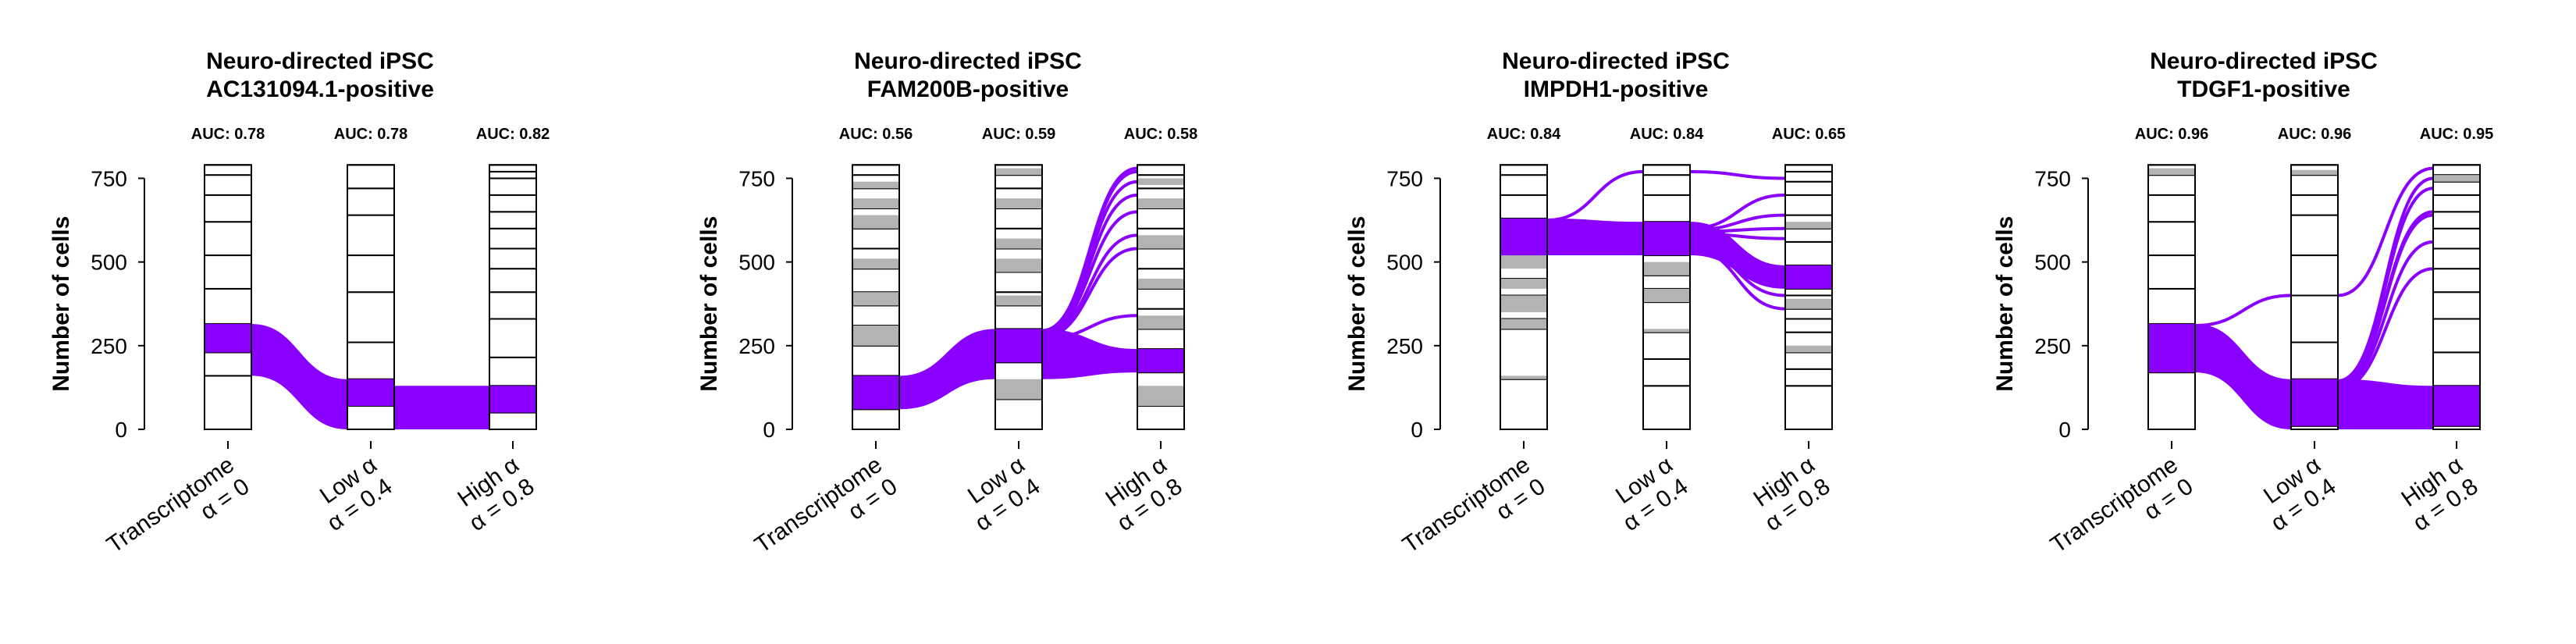 This screenshot has height=644, width=2576. What do you see at coordinates (228, 134) in the screenshot?
I see `auc-label: AUC: 0.78` at bounding box center [228, 134].